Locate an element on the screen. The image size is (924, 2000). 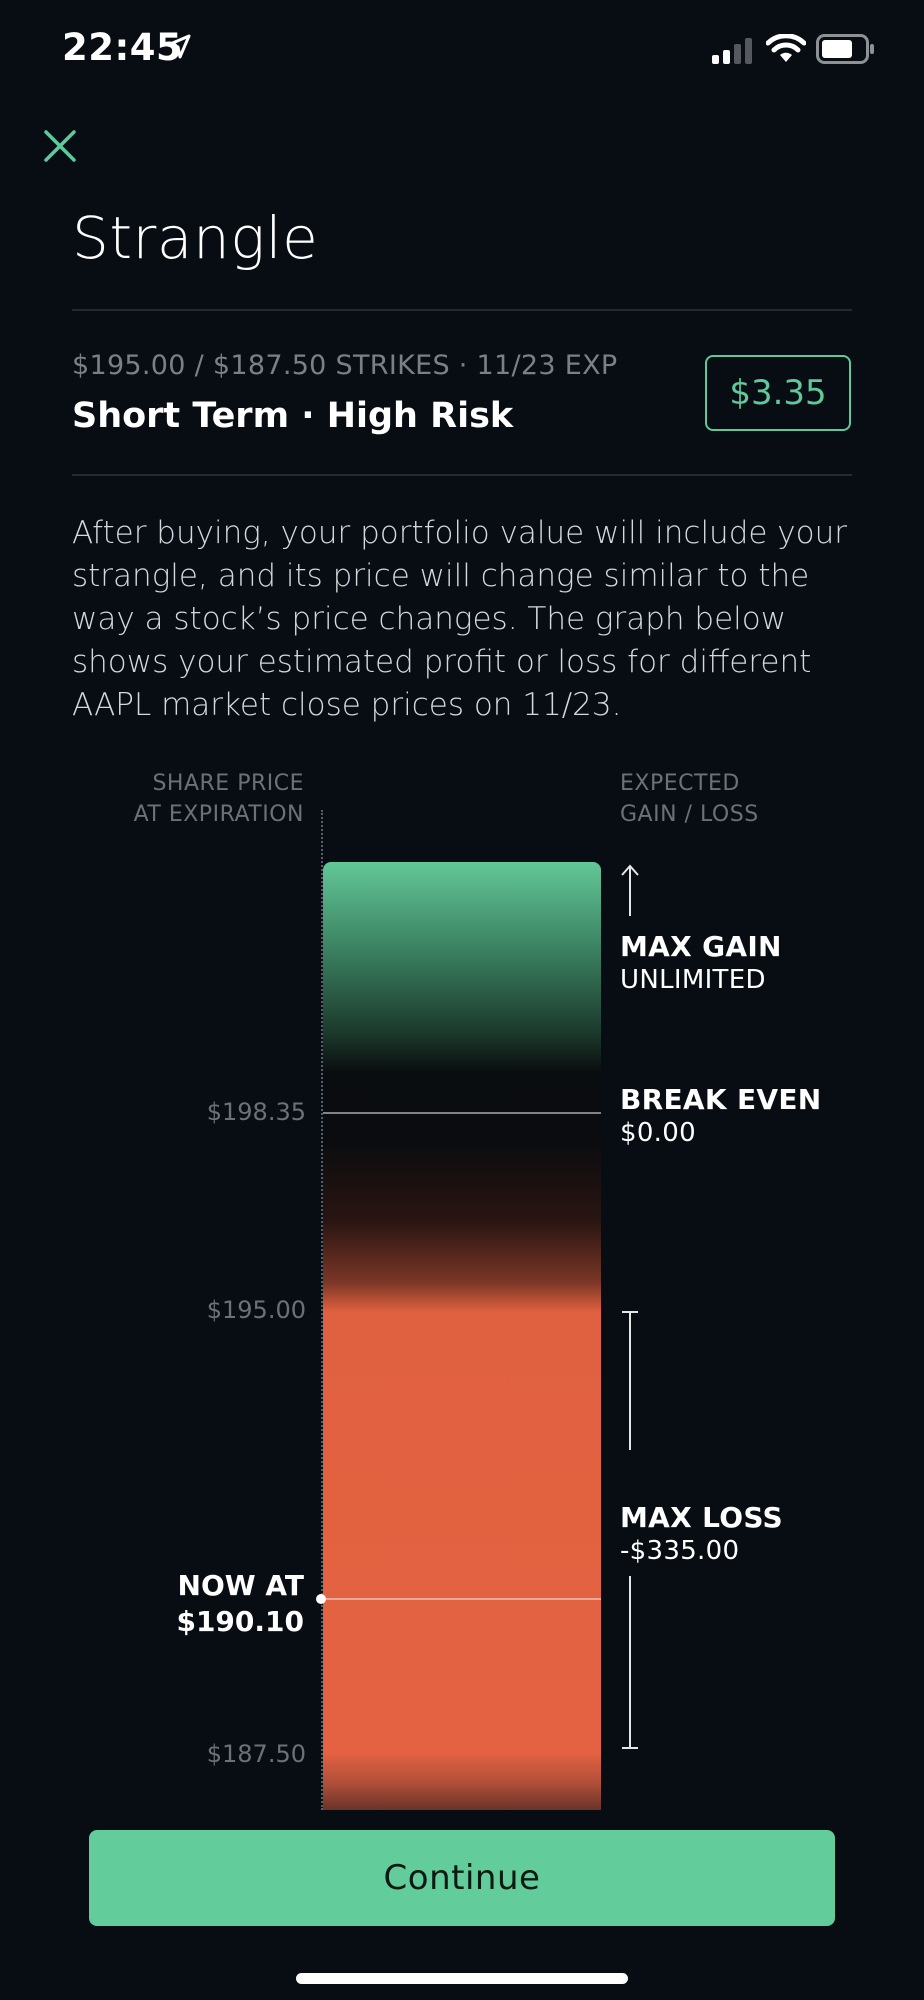
close-icon is located at coordinates (60, 146).